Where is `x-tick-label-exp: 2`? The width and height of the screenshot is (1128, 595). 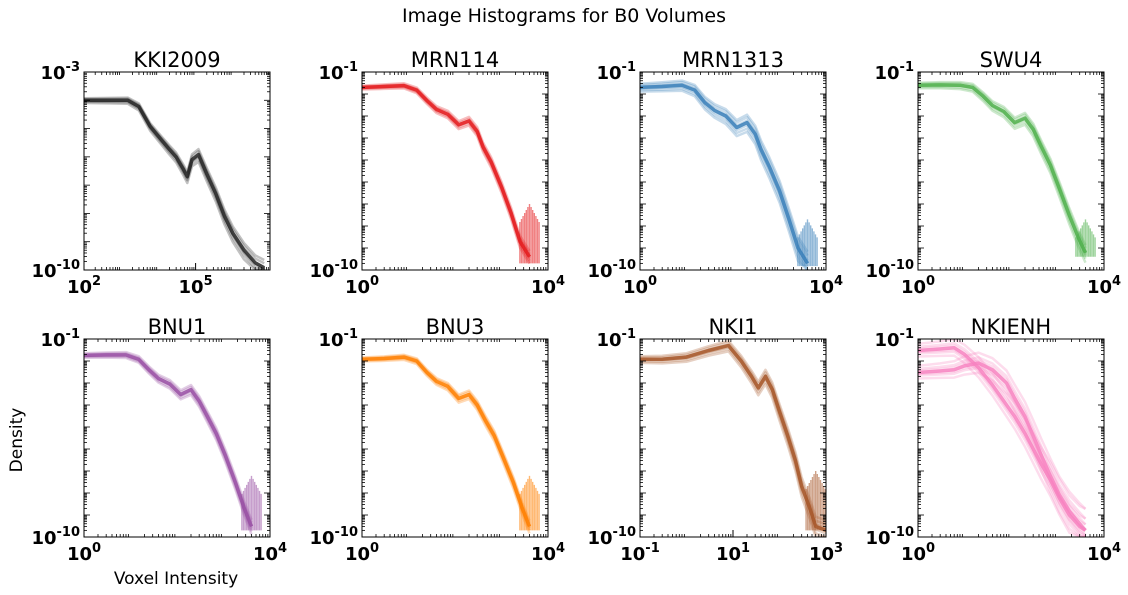
x-tick-label-exp: 2 is located at coordinates (96, 281).